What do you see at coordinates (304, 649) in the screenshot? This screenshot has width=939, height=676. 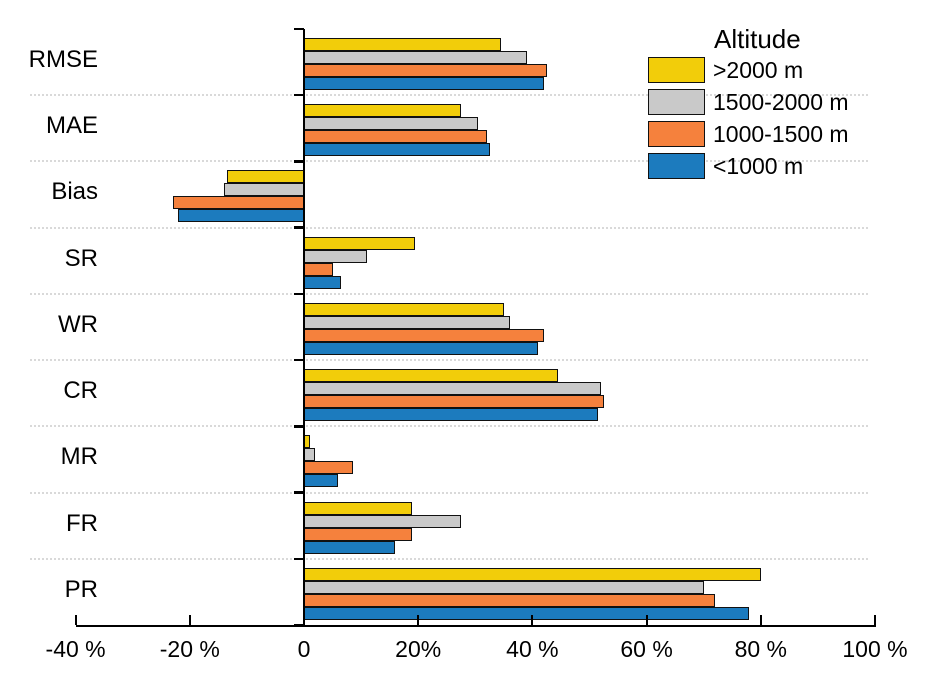 I see `x-tick-label: 0` at bounding box center [304, 649].